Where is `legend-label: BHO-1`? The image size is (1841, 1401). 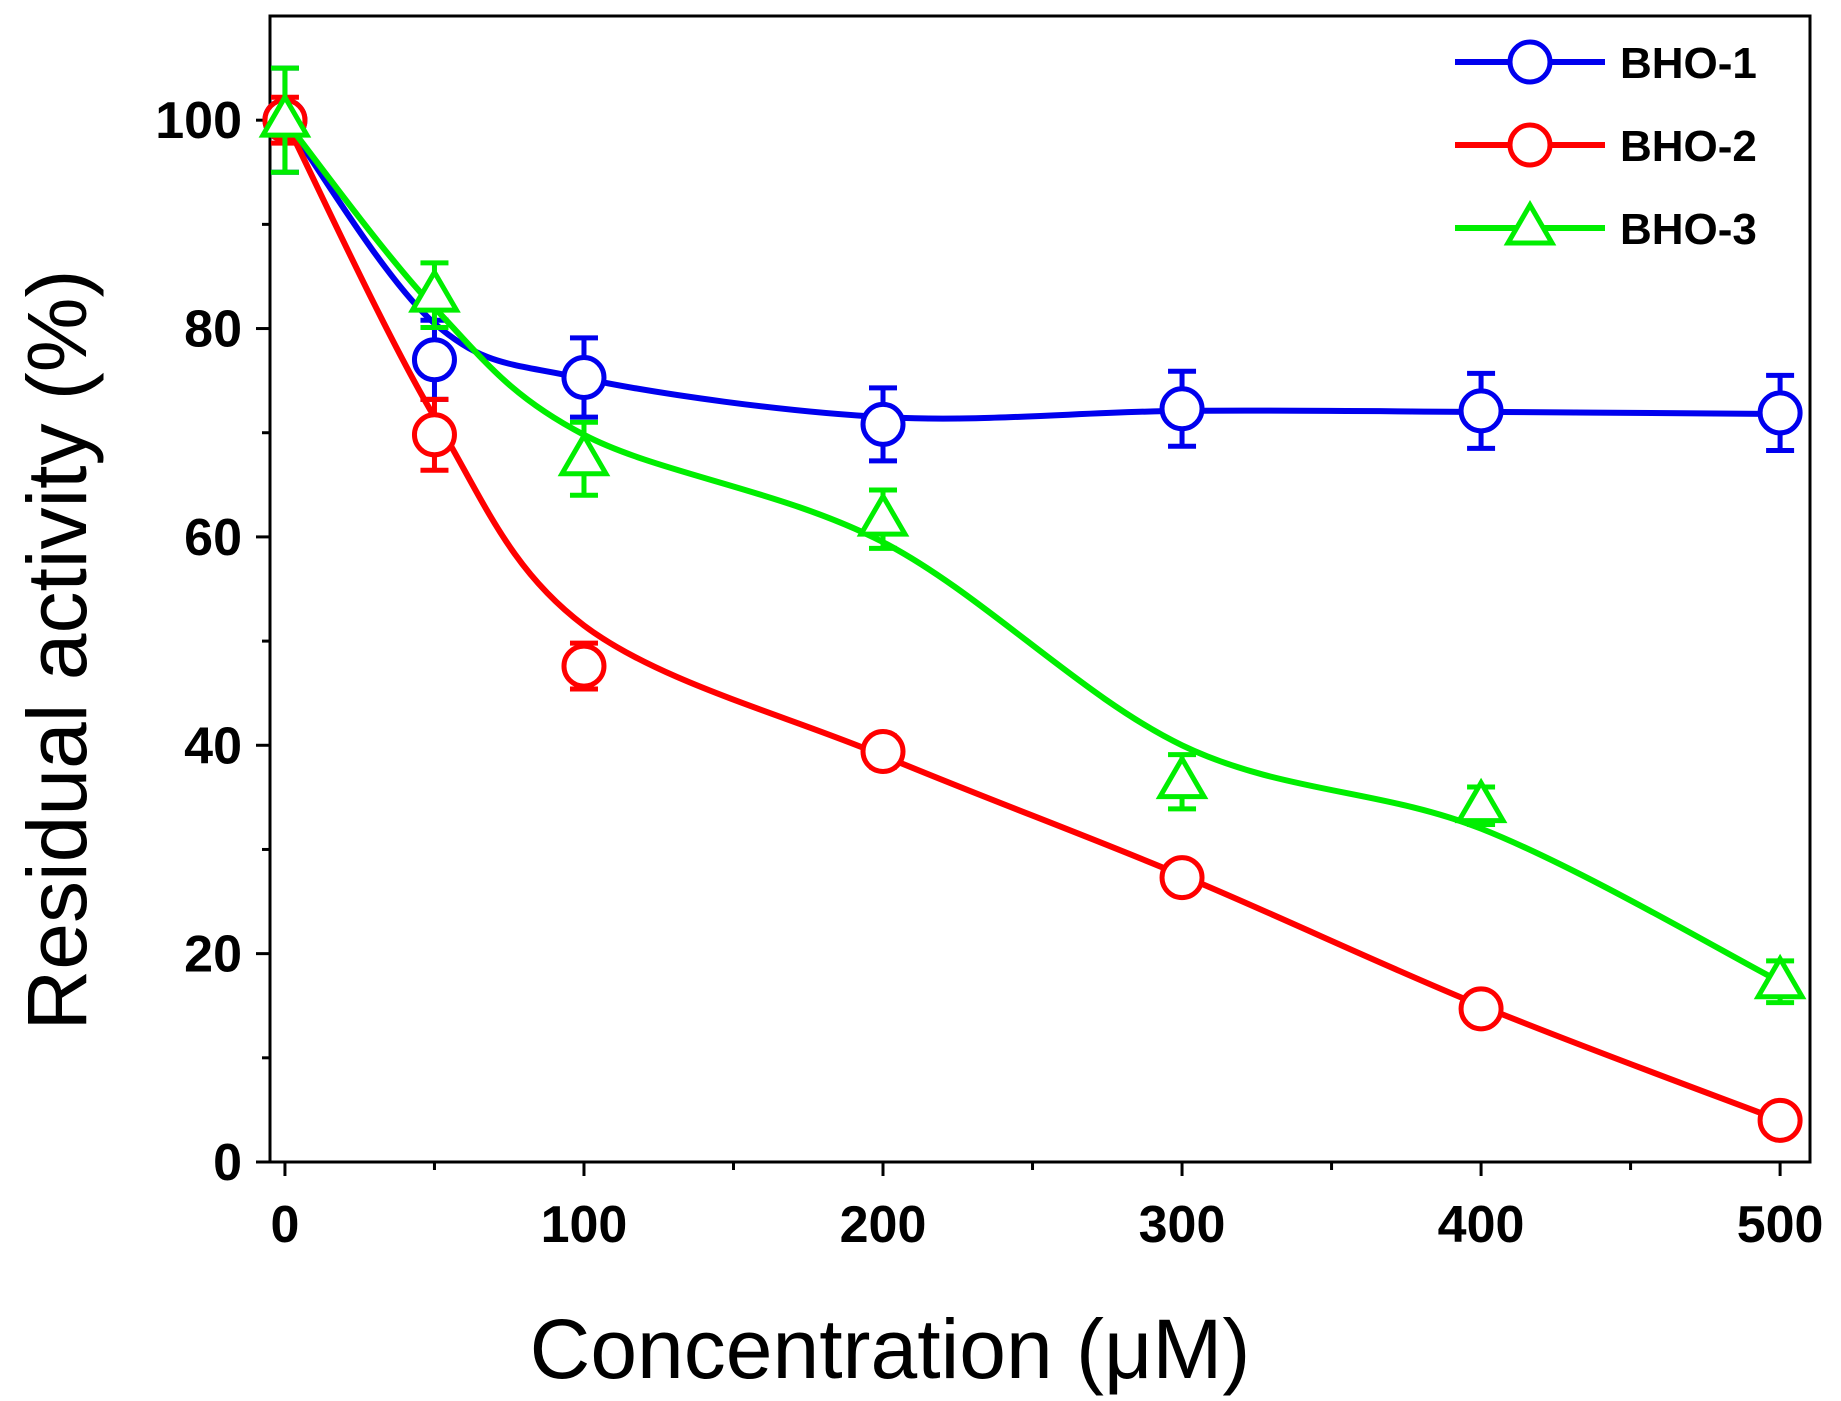 legend-label: BHO-1 is located at coordinates (1688, 63).